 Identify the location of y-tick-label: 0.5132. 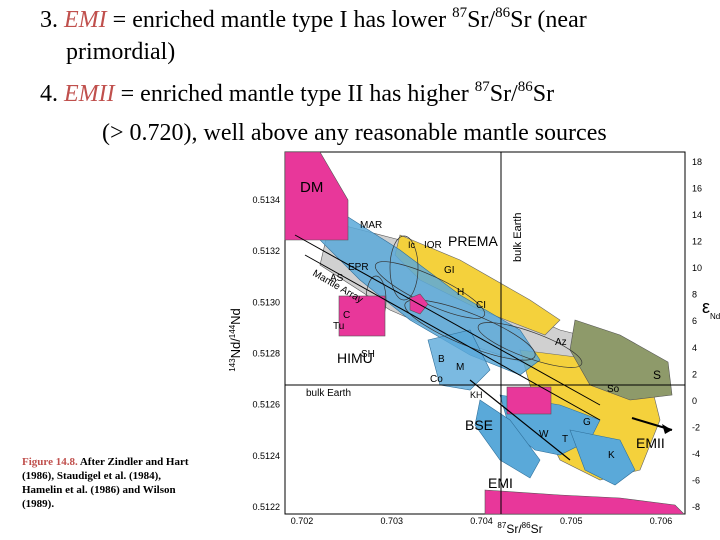
(266, 251).